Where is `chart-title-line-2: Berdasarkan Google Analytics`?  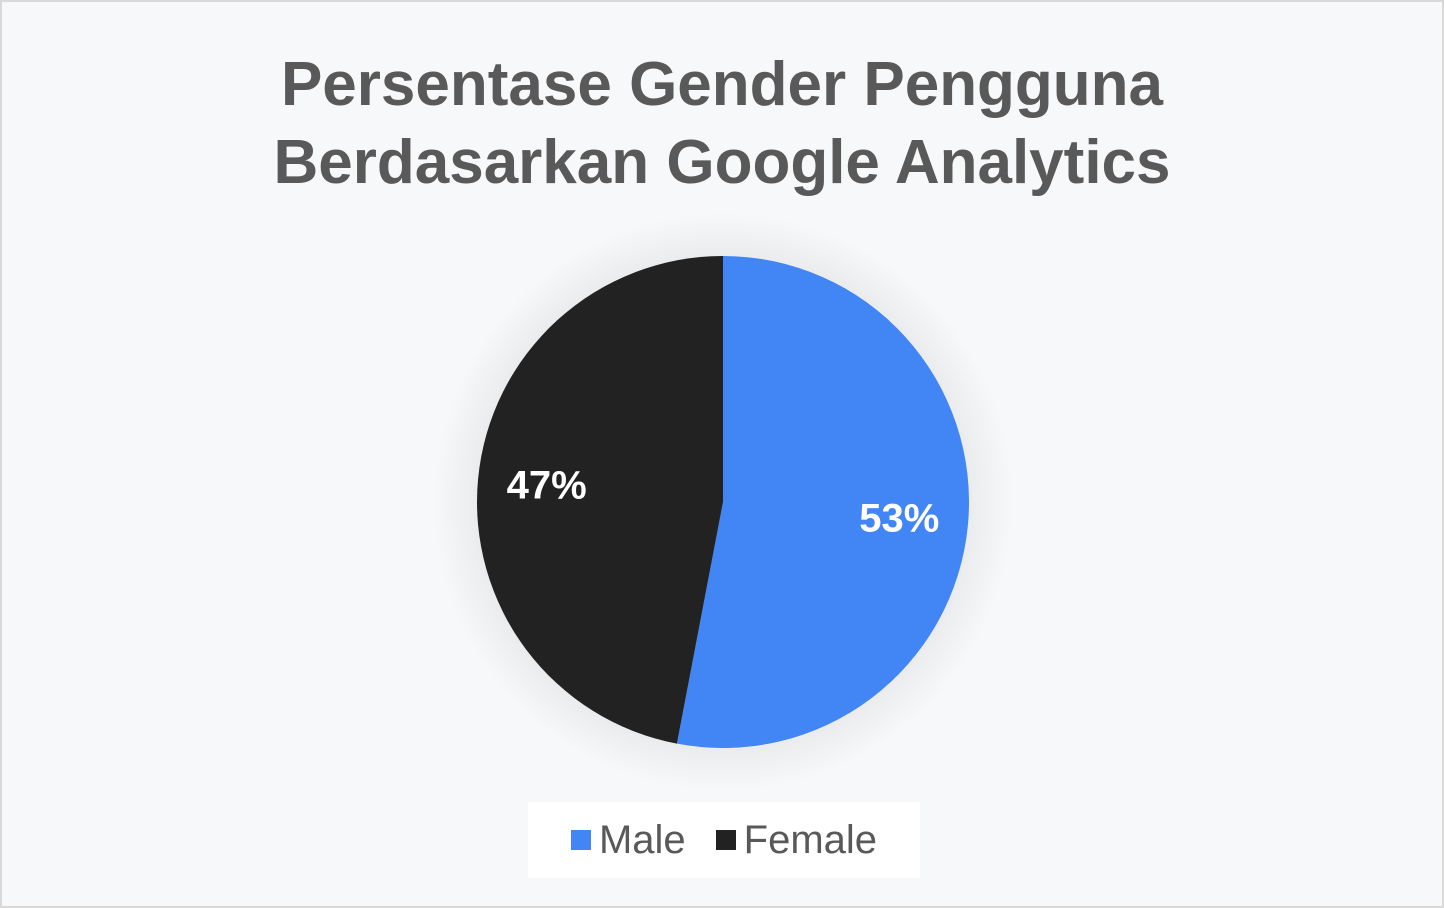
chart-title-line-2: Berdasarkan Google Analytics is located at coordinates (722, 162).